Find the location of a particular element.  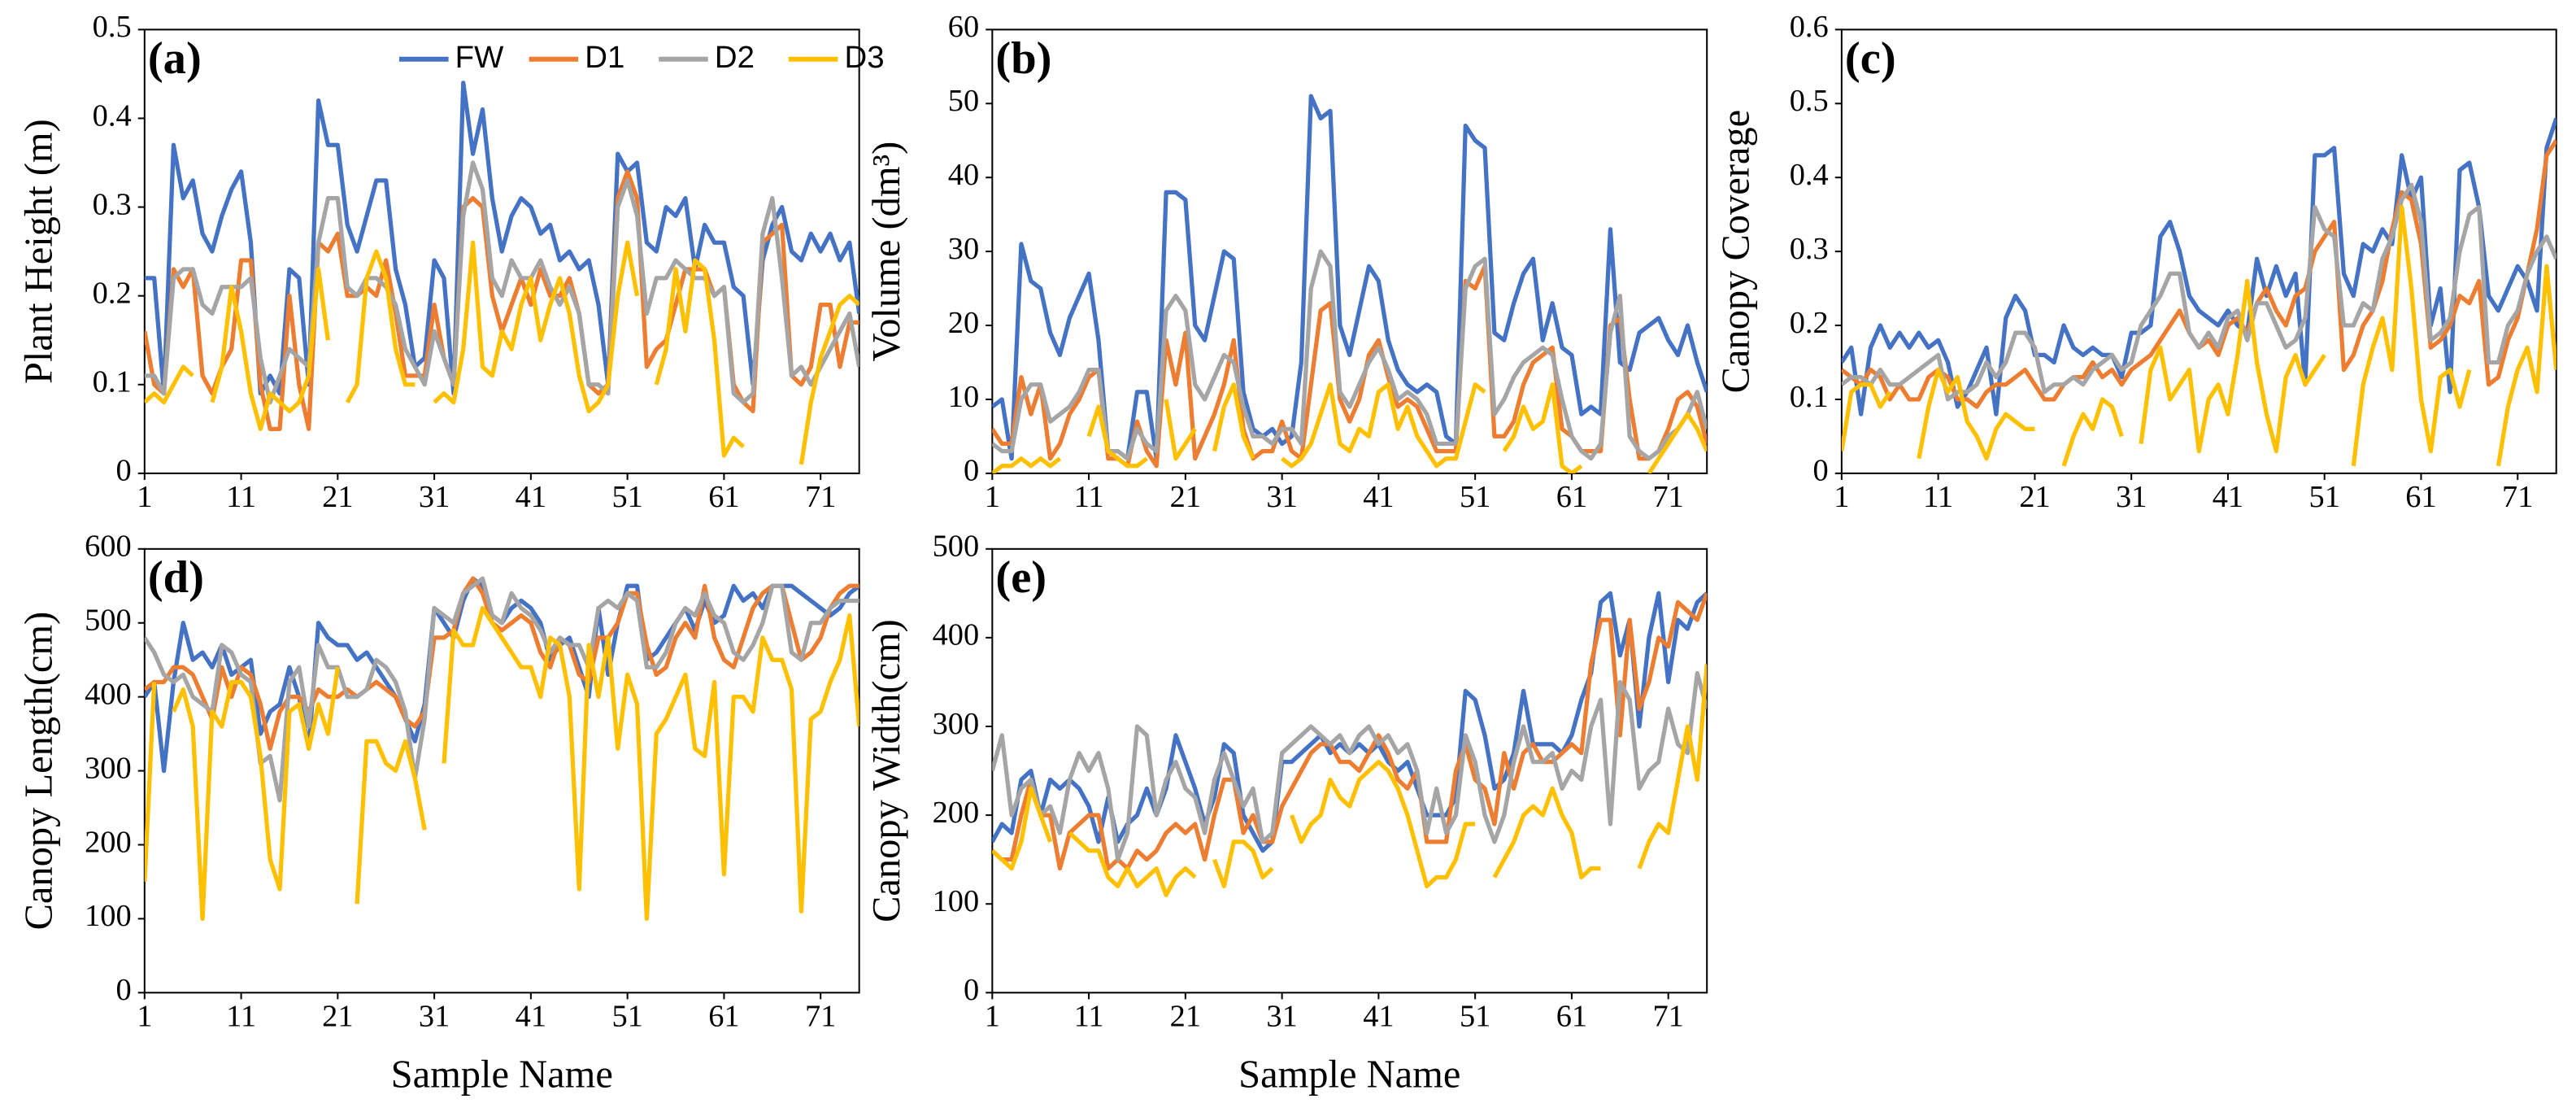

y-tick-label: 200 is located at coordinates (108, 842).